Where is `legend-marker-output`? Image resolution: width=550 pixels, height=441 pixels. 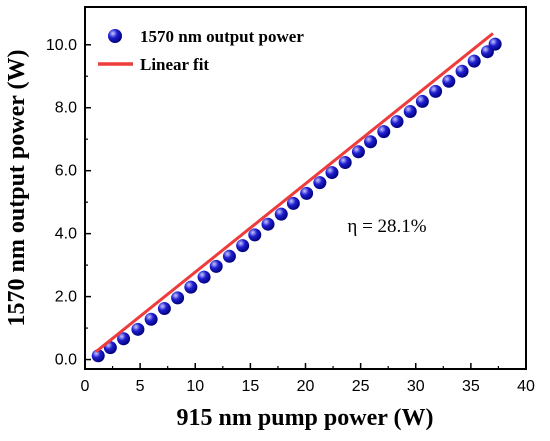
legend-marker-output is located at coordinates (115, 36).